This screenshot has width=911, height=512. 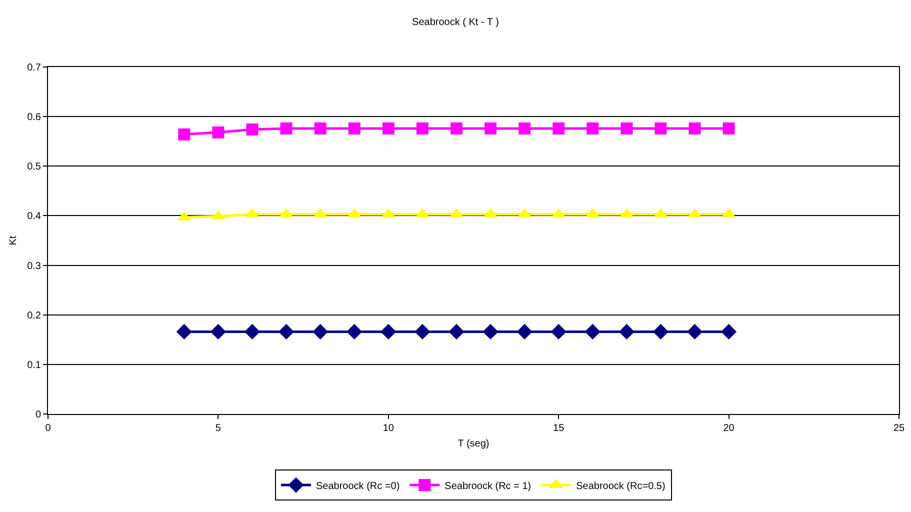 I want to click on y-tick-label: 0.3, so click(x=34, y=266).